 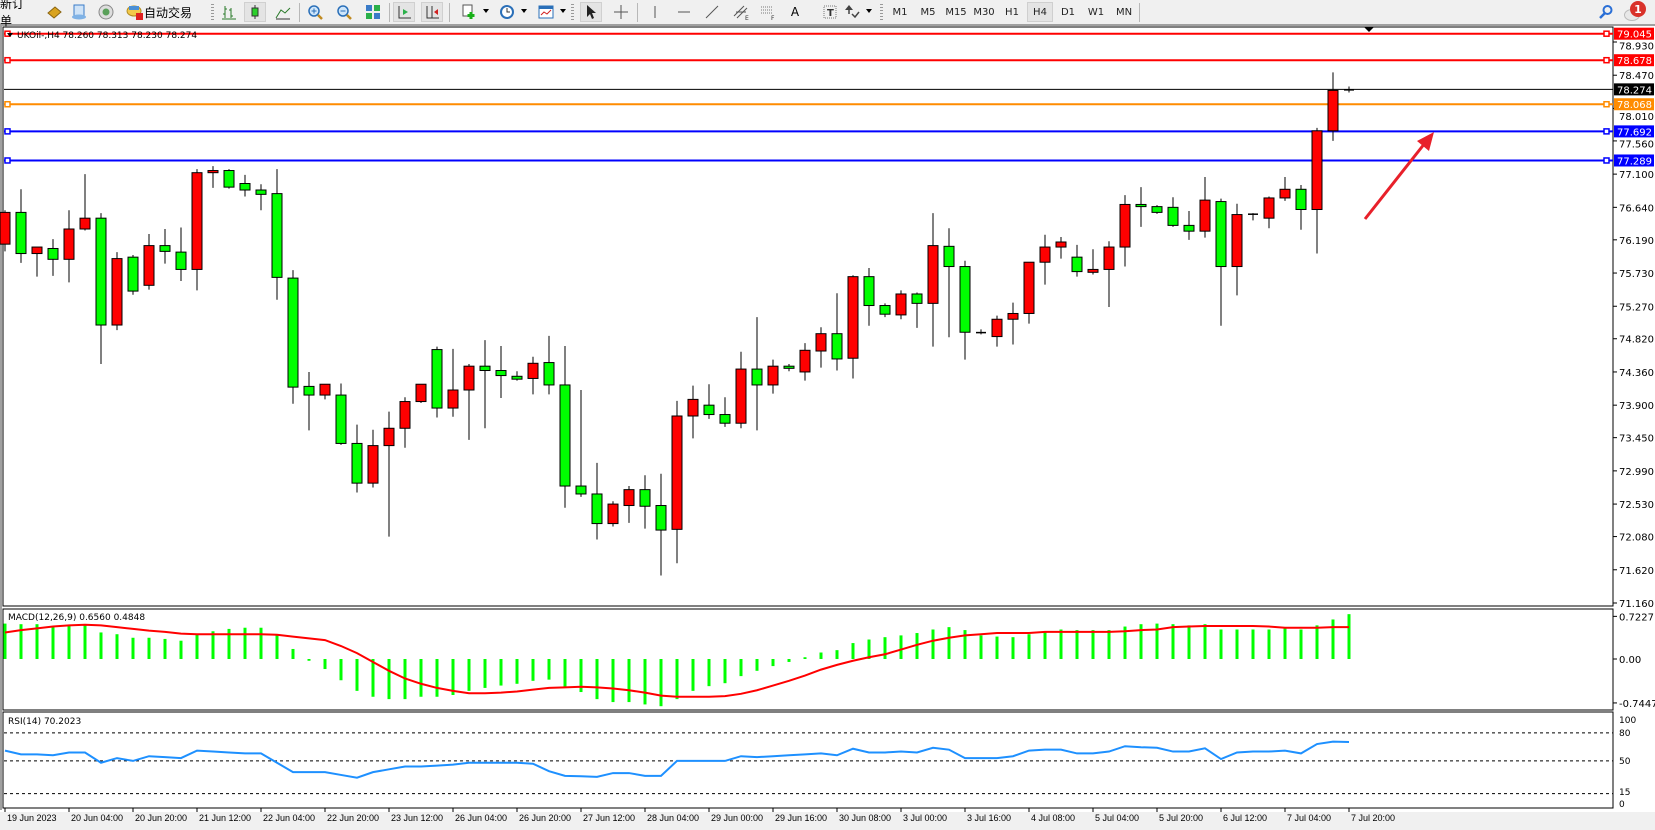 What do you see at coordinates (869, 11) in the screenshot?
I see `arrows-dropdown` at bounding box center [869, 11].